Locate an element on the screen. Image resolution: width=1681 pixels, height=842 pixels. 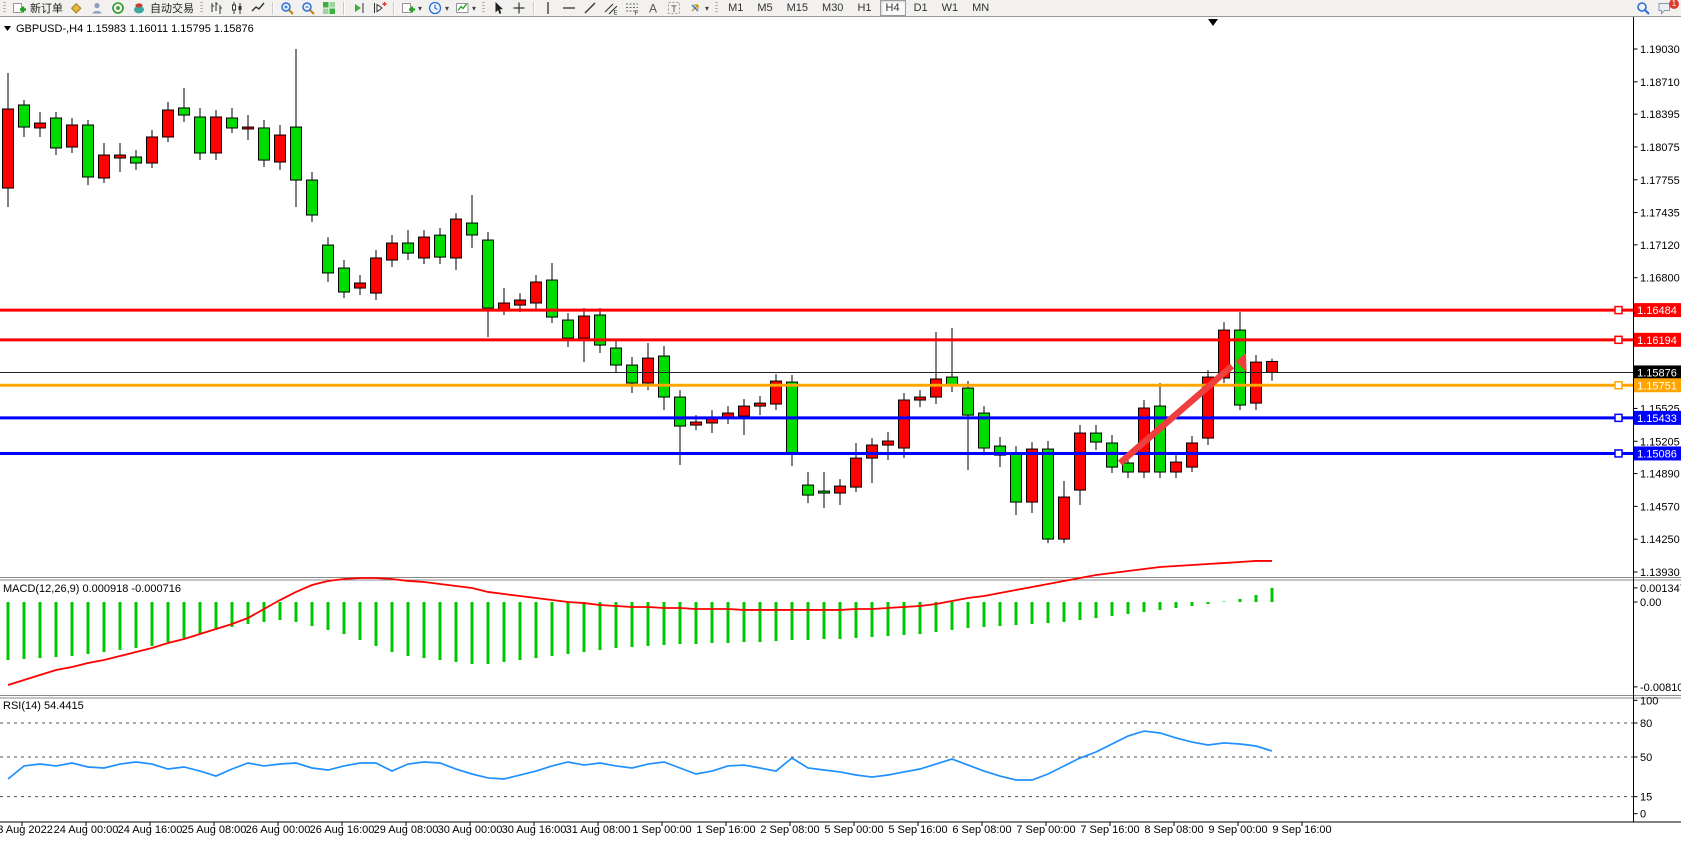
svg-text: 1.13930 is located at coordinates (1660, 573).